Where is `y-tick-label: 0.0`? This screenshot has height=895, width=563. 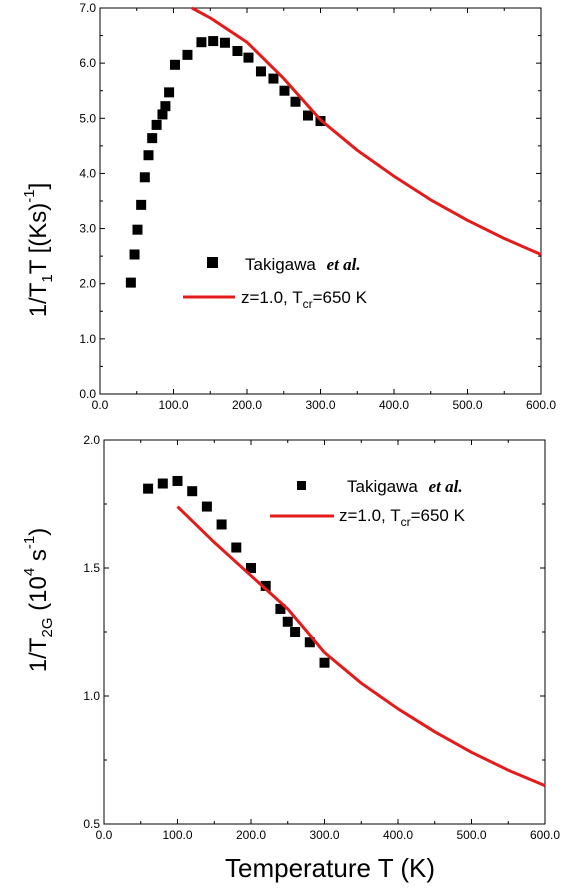 y-tick-label: 0.0 is located at coordinates (87, 394).